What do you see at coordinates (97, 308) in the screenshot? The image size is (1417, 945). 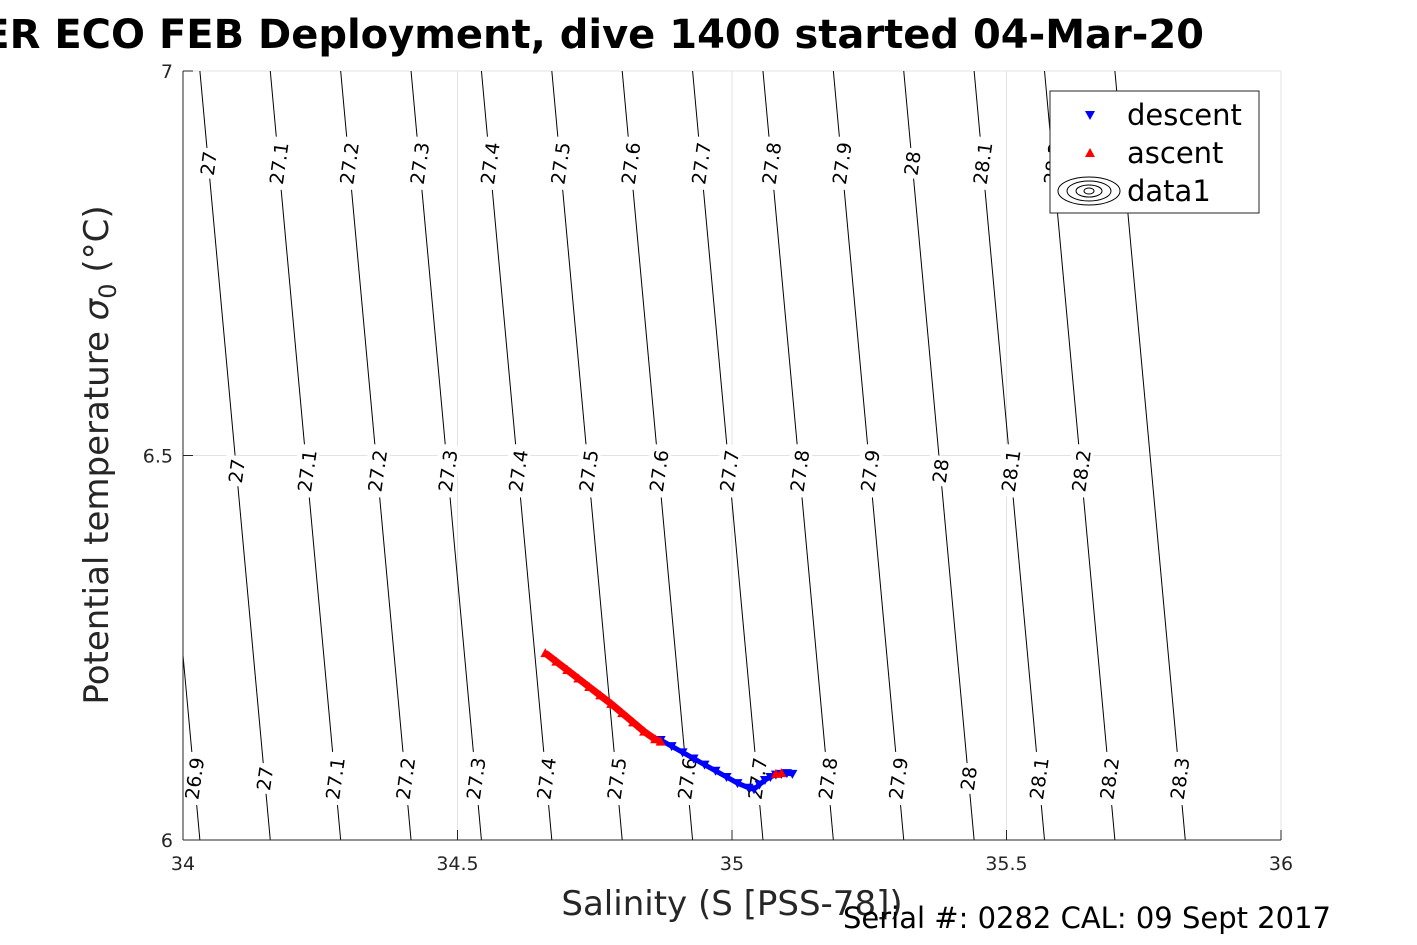 I see `y-axis-label-sigma: σ` at bounding box center [97, 308].